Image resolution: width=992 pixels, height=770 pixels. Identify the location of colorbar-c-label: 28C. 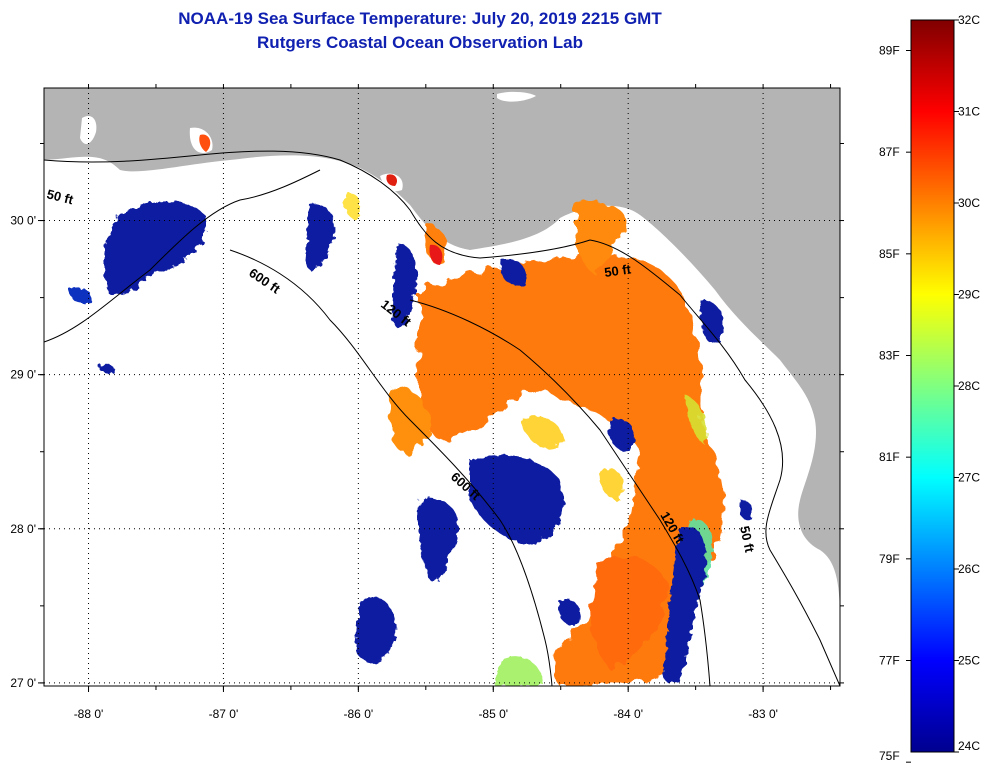
(969, 386).